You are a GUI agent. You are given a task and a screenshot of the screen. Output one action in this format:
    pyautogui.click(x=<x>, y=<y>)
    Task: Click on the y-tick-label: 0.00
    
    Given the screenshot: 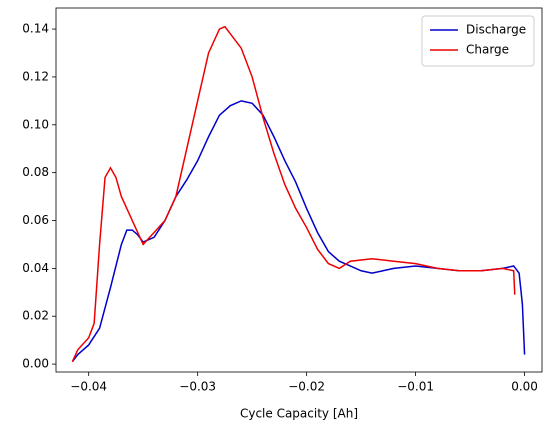 What is the action you would take?
    pyautogui.click(x=35, y=364)
    